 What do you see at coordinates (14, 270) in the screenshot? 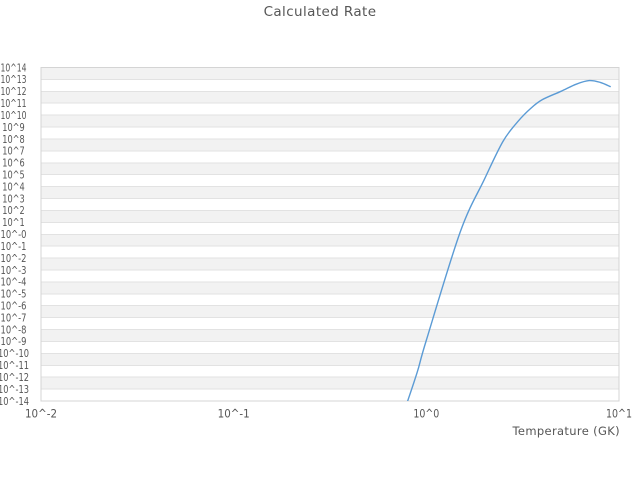
I see `y-tick-label: 10^-3` at bounding box center [14, 270].